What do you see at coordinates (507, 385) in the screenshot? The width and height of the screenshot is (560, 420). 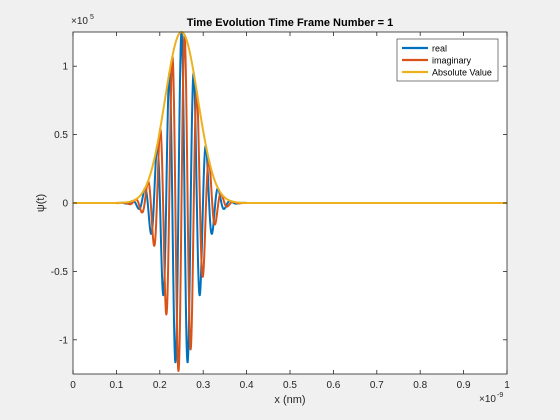 I see `x-tick-label: 1` at bounding box center [507, 385].